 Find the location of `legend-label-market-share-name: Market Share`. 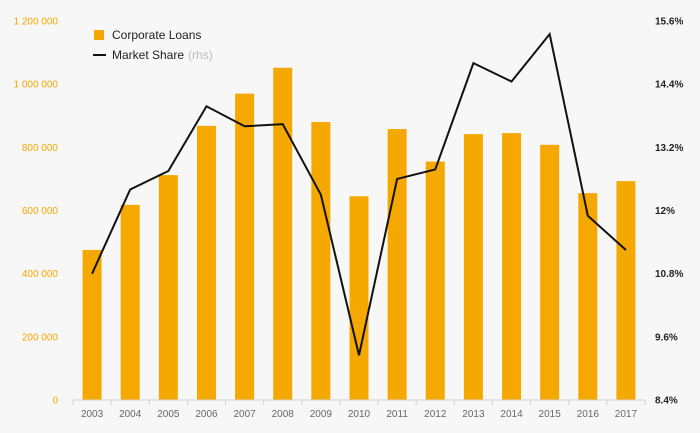

legend-label-market-share-name: Market Share is located at coordinates (148, 55).